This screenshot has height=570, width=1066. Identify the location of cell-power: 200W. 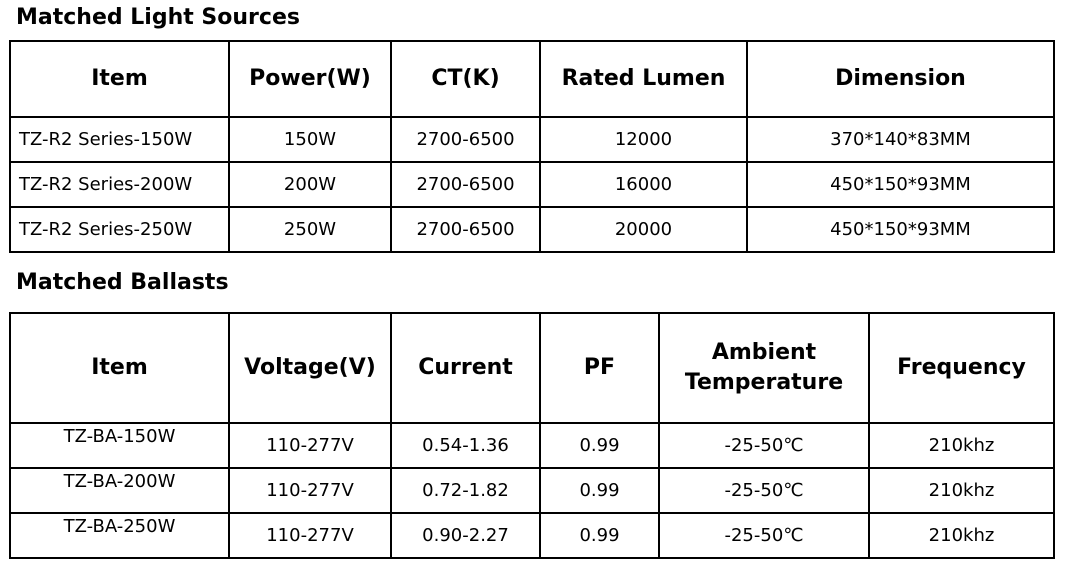
(310, 184).